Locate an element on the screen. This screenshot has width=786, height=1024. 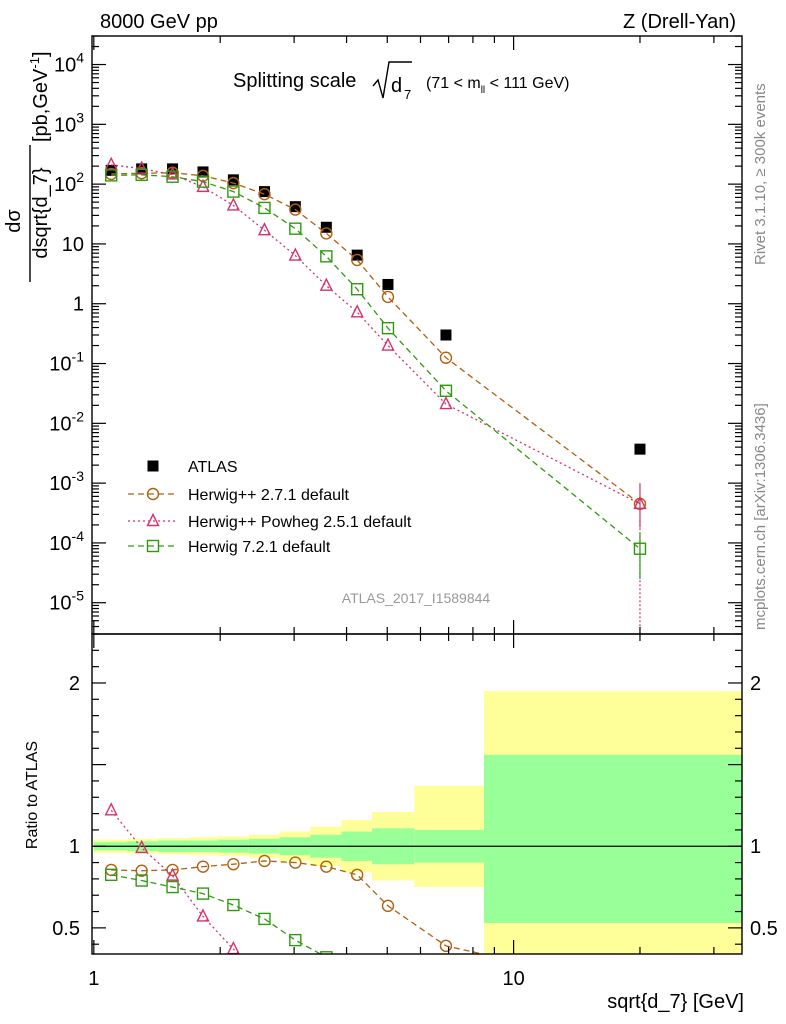
title-range-text: (71 < mll < 111 GeV) is located at coordinates (497, 85).